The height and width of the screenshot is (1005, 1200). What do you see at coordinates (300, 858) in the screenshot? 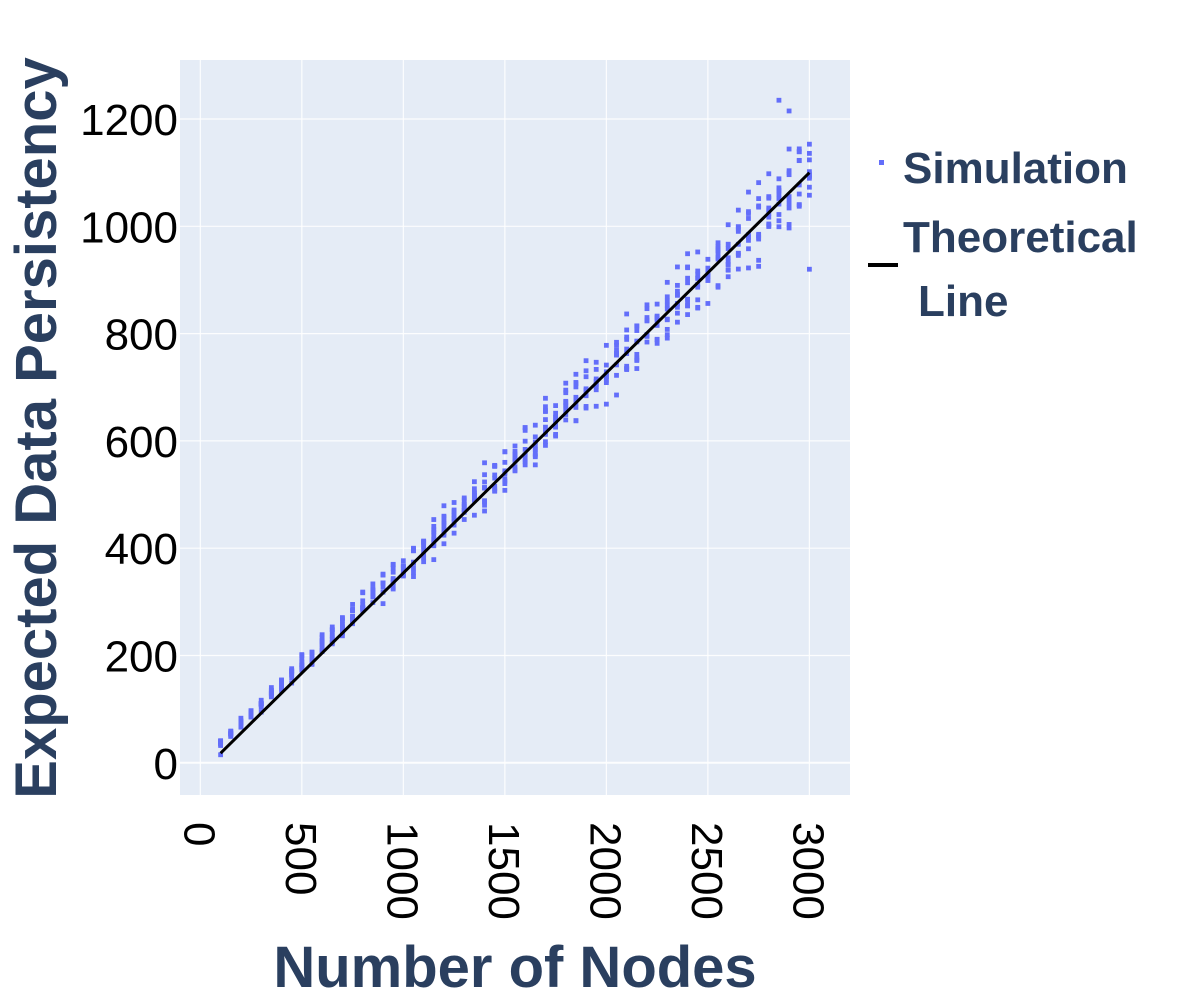
I see `x-tick-label: 500` at bounding box center [300, 858].